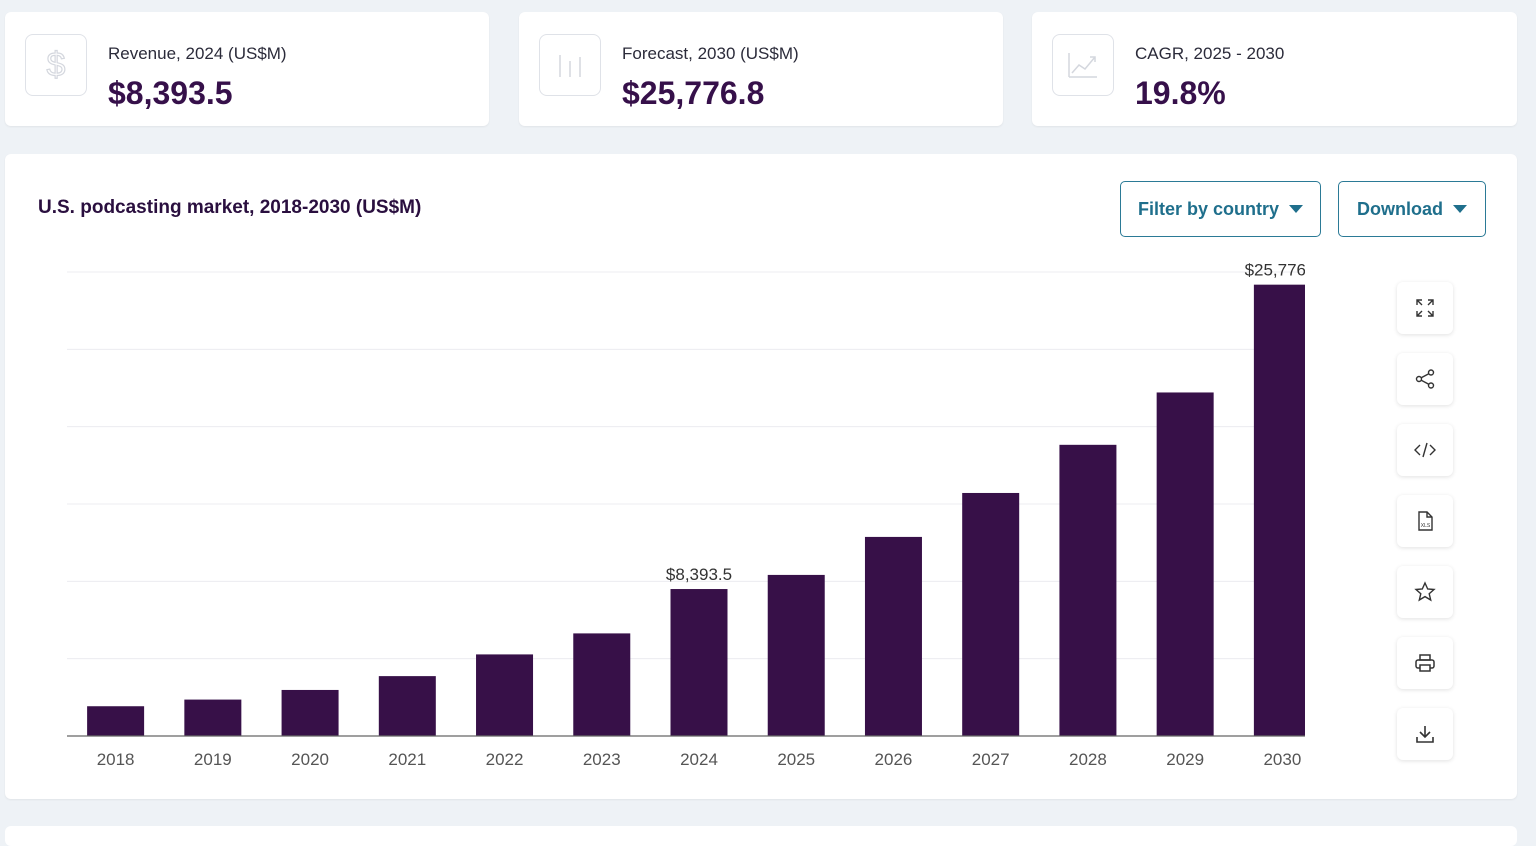 This screenshot has height=846, width=1536. What do you see at coordinates (602, 759) in the screenshot?
I see `x-tick-label: 2023` at bounding box center [602, 759].